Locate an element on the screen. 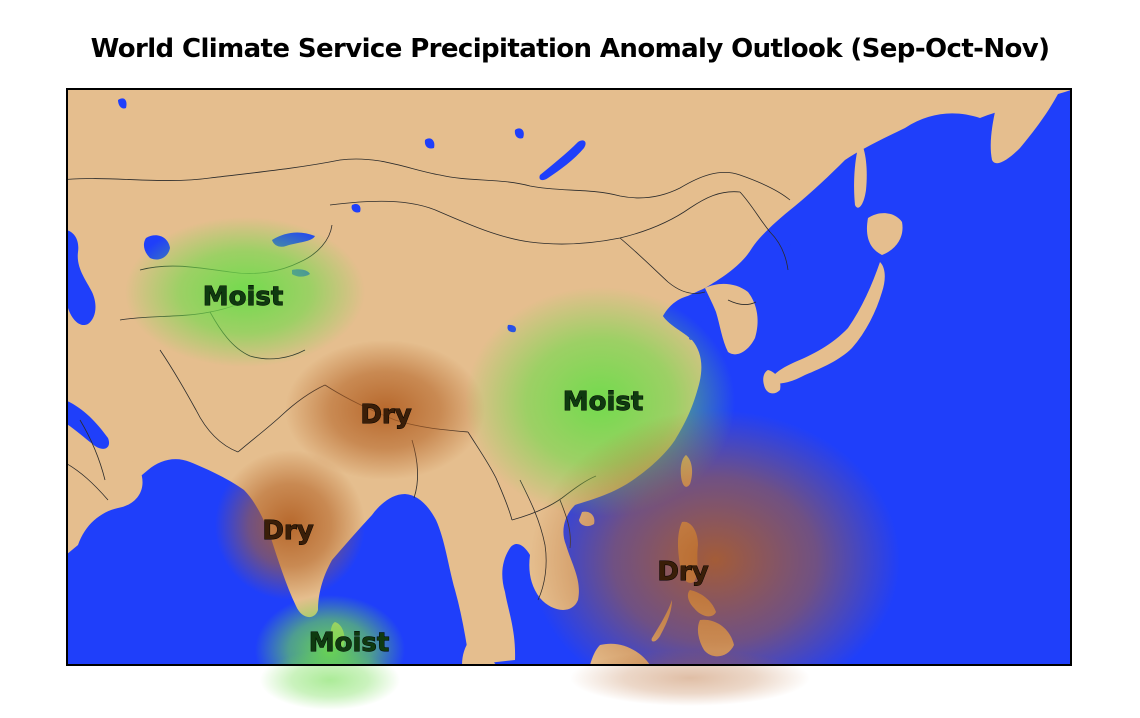  sumatra is located at coordinates (479, 652).